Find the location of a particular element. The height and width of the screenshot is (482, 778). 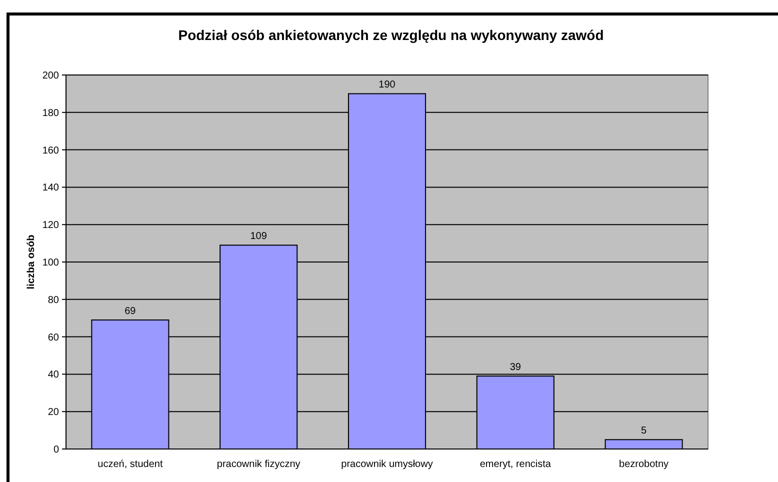

y-tick-label: 0 is located at coordinates (56, 450).